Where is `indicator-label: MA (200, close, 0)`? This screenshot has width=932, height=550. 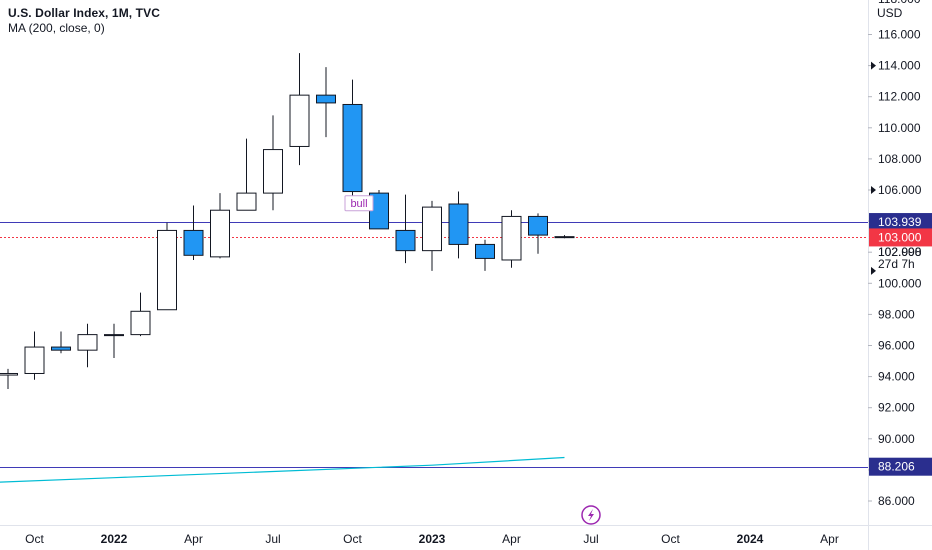
indicator-label: MA (200, close, 0) is located at coordinates (56, 28).